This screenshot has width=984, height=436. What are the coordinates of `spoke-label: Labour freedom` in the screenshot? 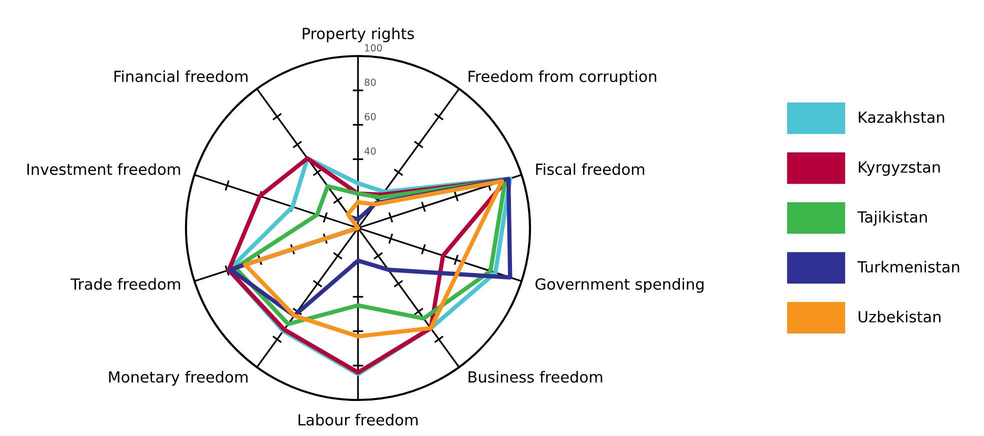 It's located at (358, 420).